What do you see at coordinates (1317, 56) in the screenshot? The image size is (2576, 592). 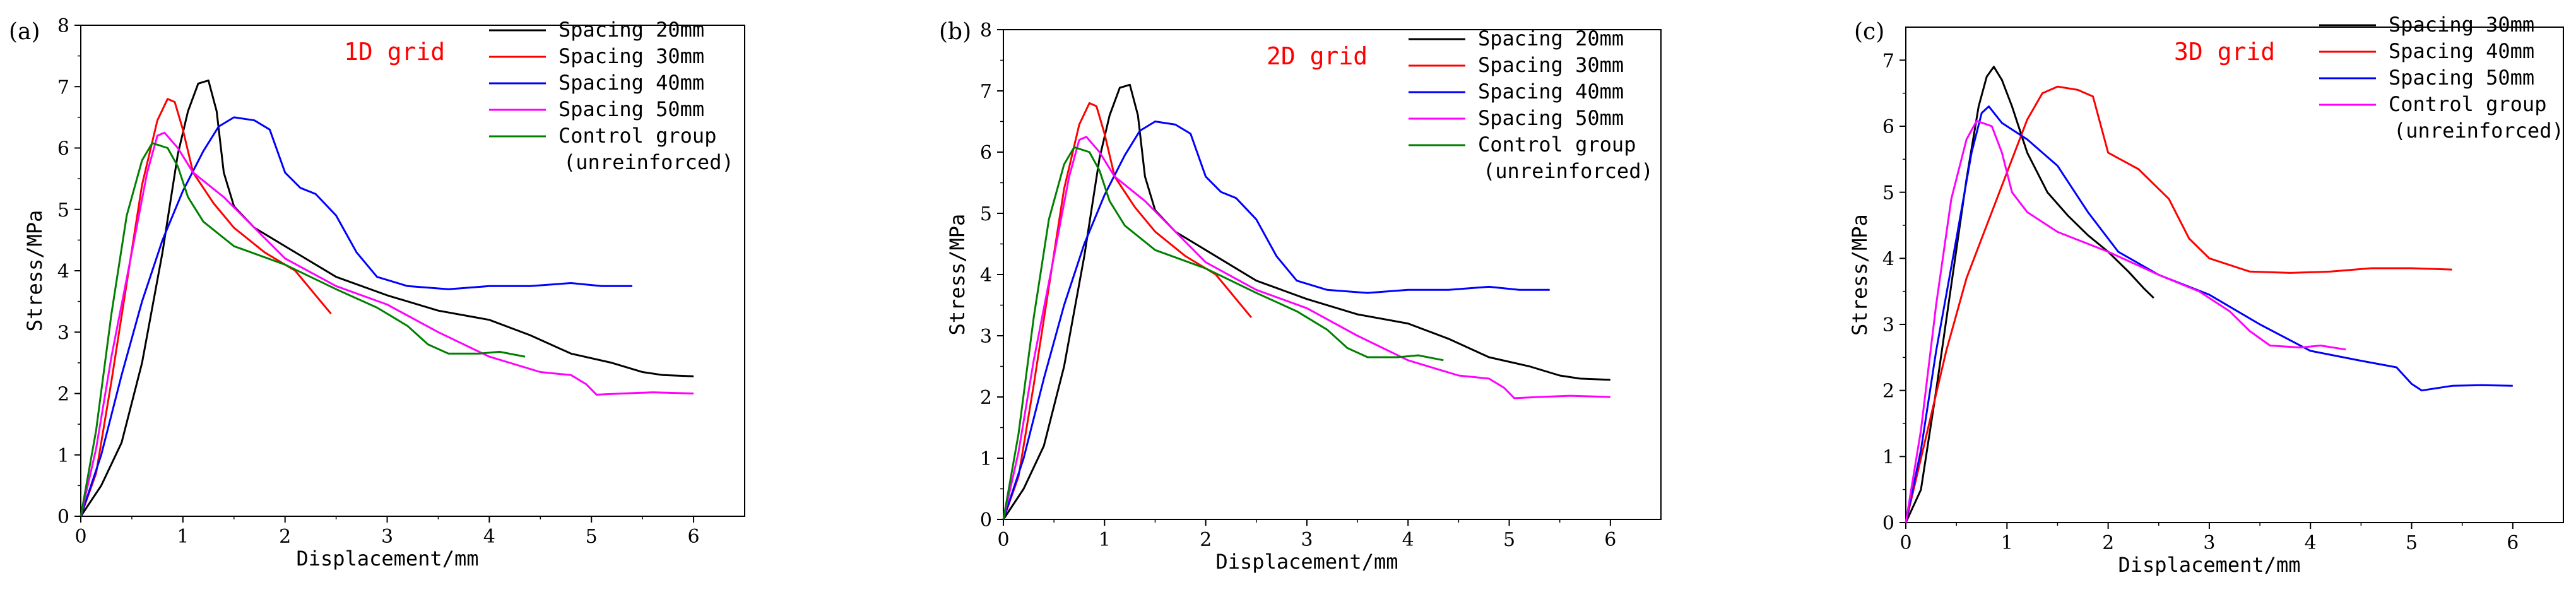 I see `chart-title: 2D grid` at bounding box center [1317, 56].